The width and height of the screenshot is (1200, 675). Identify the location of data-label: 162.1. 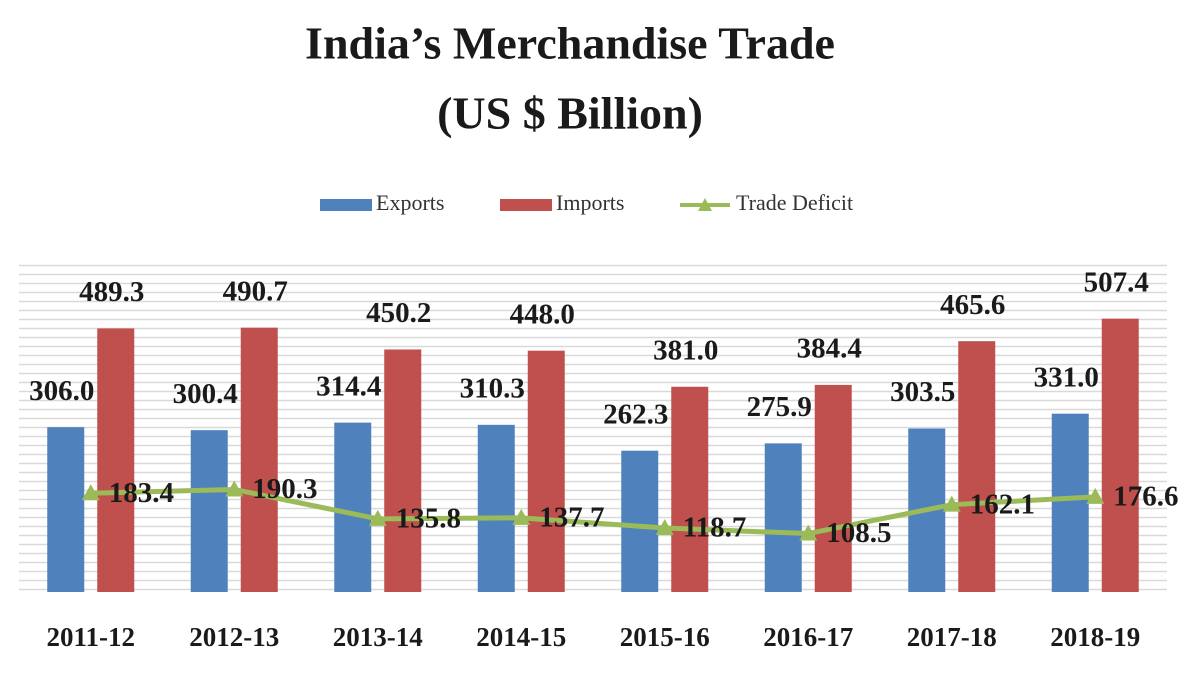
(1002, 504).